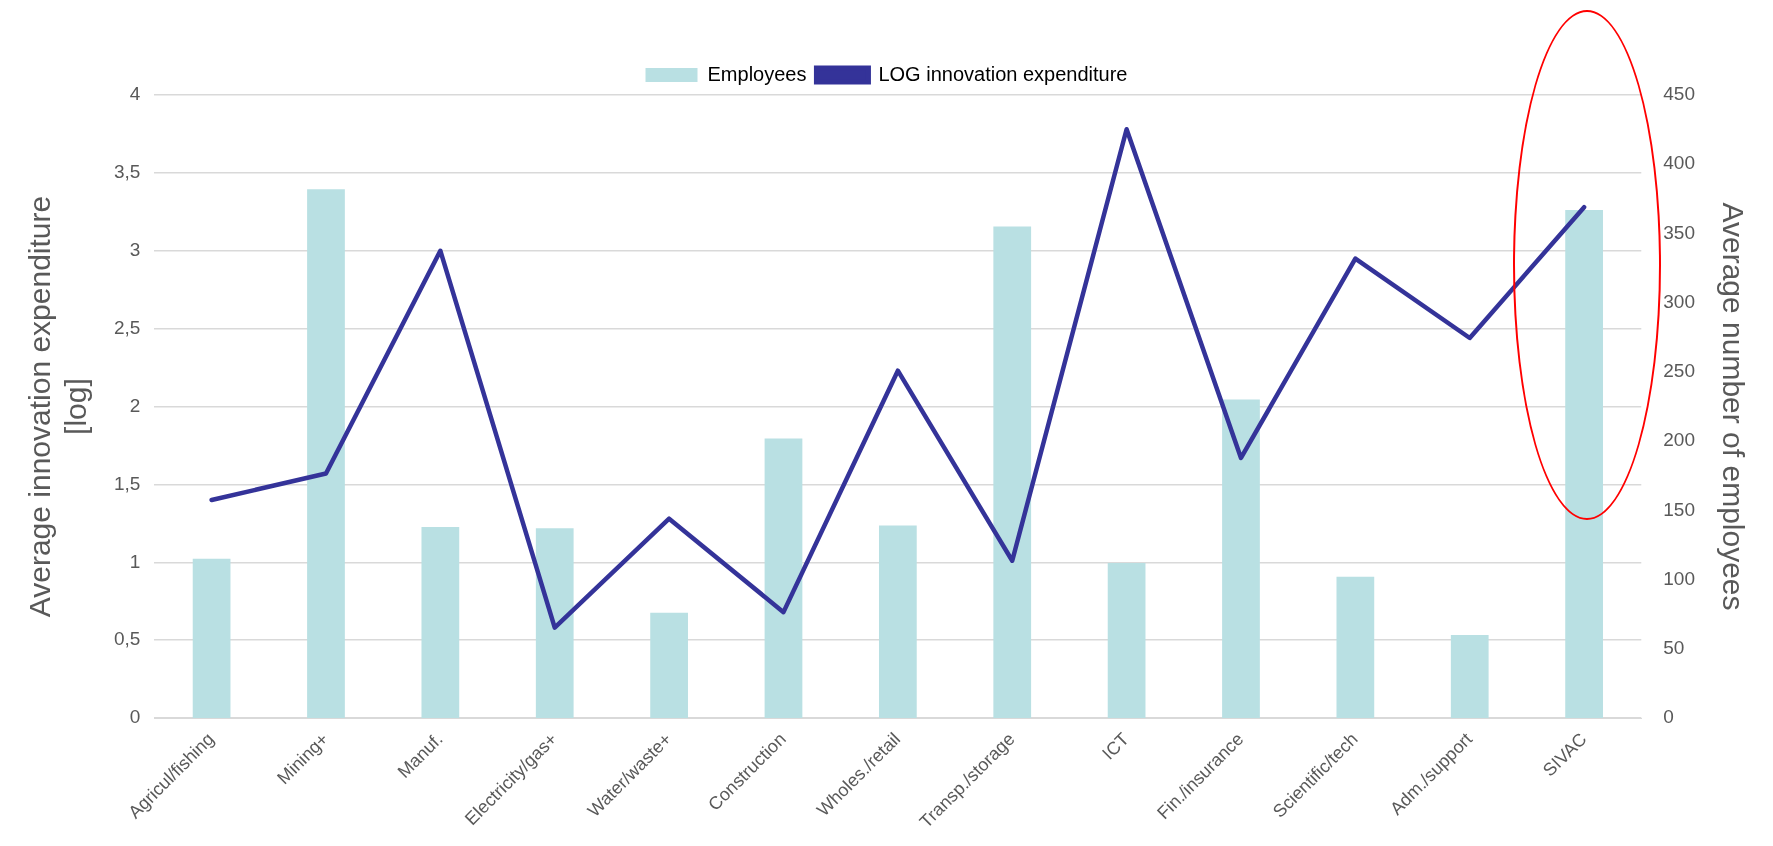 Image resolution: width=1773 pixels, height=846 pixels. Describe the element at coordinates (1733, 406) in the screenshot. I see `y2-axis-title: Average number of employees` at that location.